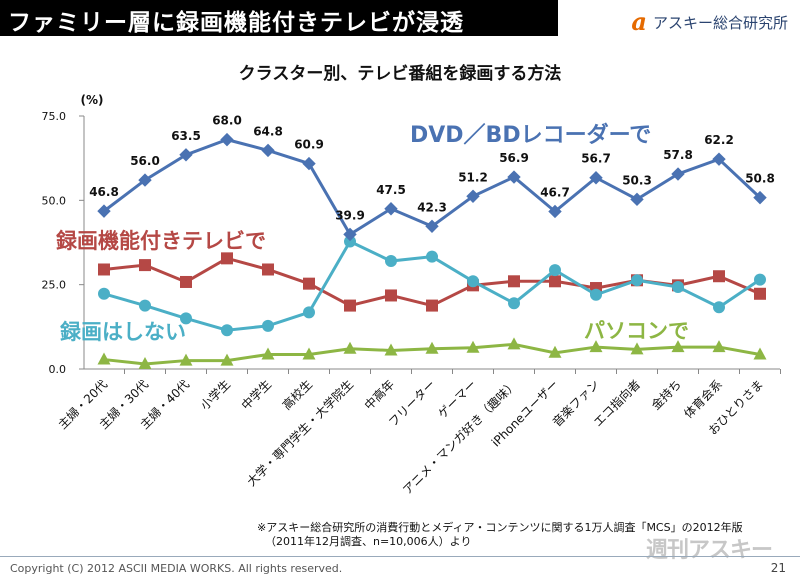 The image size is (800, 583). Describe the element at coordinates (54, 200) in the screenshot. I see `y-tick-label: 50.0` at that location.